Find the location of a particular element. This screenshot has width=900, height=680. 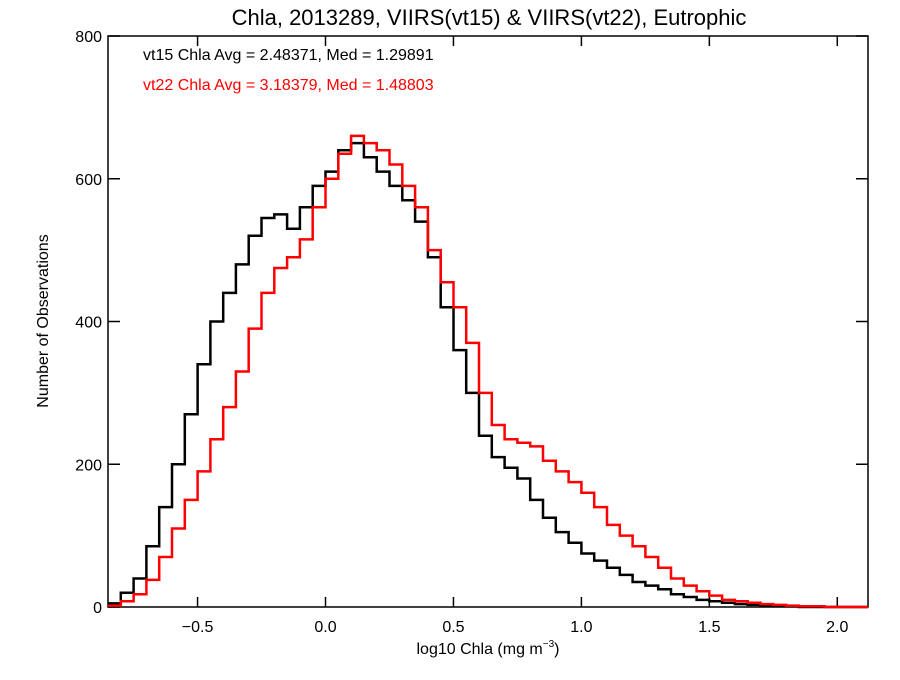

y-axis-label: Number of Observations is located at coordinates (43, 320).